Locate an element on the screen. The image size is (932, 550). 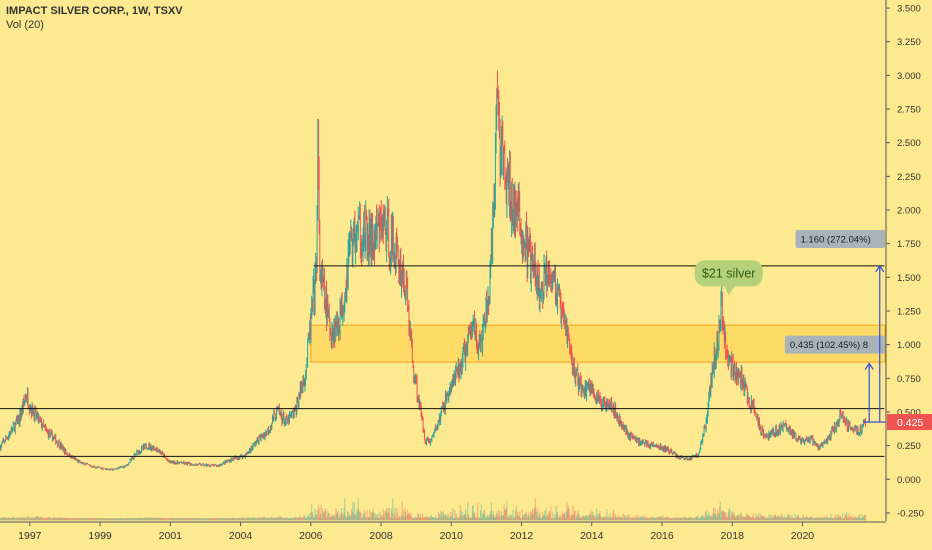
symbol-title: IMPACT SILVER CORP., 1W, TSXV is located at coordinates (94, 11).